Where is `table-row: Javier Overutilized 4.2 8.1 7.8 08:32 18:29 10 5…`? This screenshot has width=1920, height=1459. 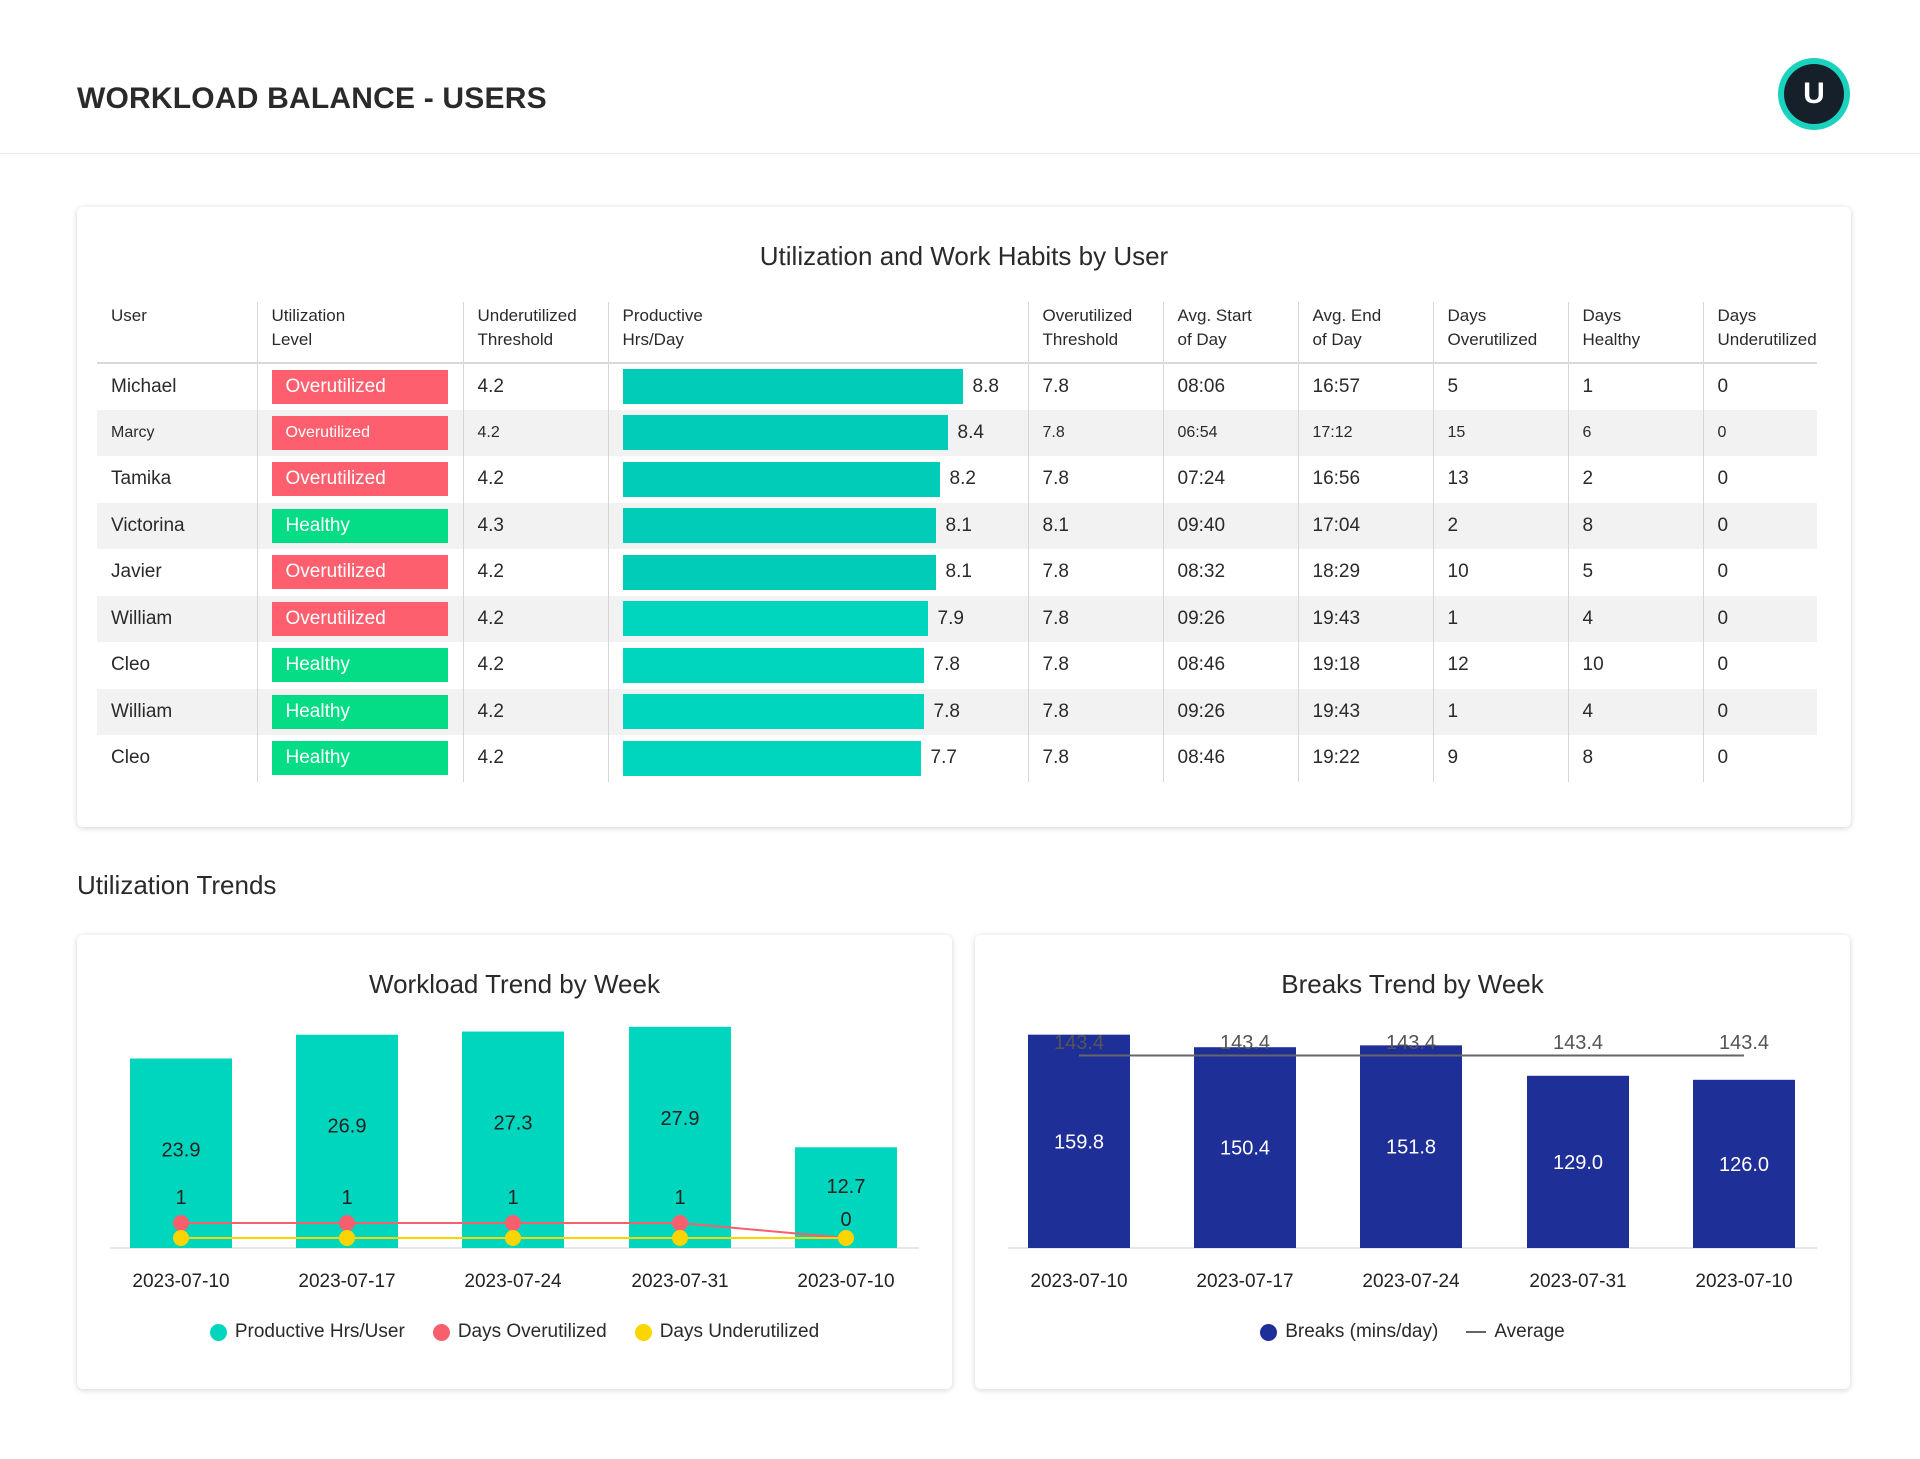
table-row: Javier Overutilized 4.2 8.1 7.8 08:32 18:29 10 5… is located at coordinates (957, 572).